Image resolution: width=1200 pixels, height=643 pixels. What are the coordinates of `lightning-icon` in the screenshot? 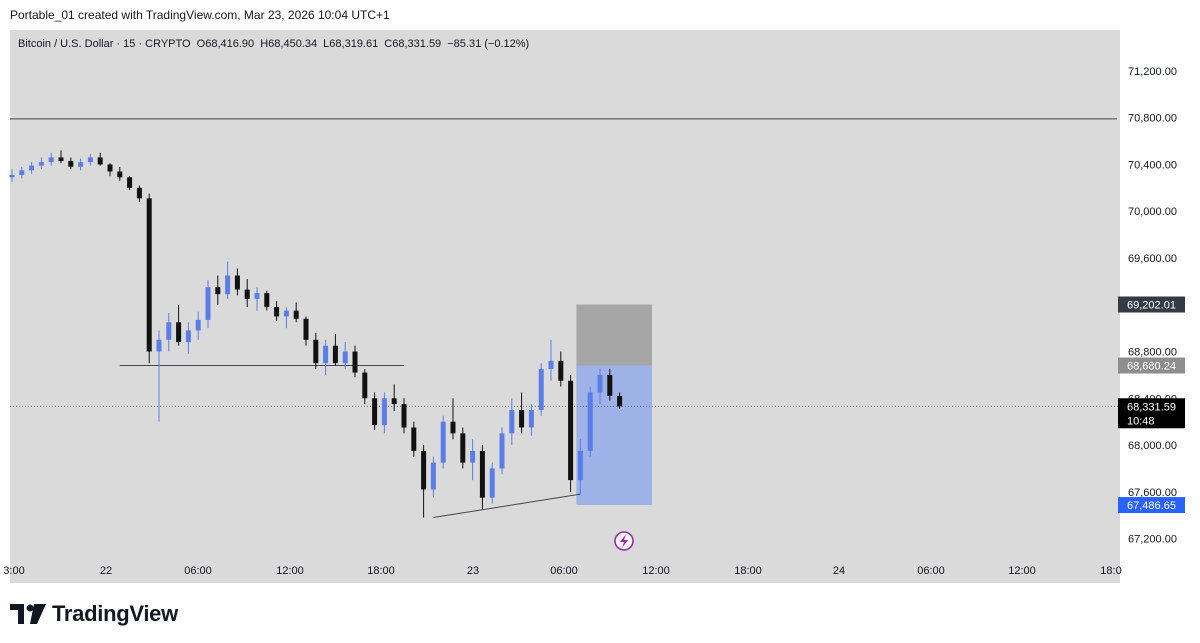 It's located at (624, 541).